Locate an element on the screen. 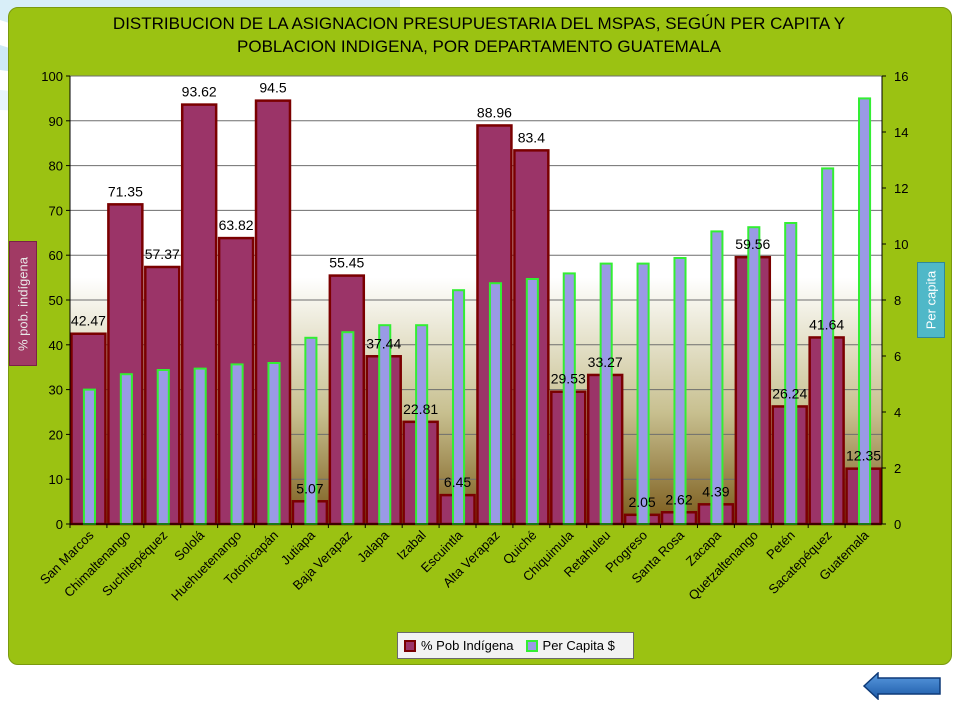 The width and height of the screenshot is (960, 720). data-label-pob-indigena: 83.4 is located at coordinates (531, 137).